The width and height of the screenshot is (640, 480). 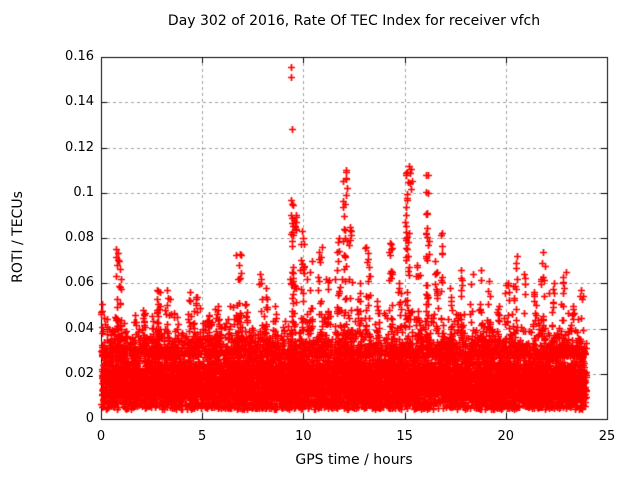 What do you see at coordinates (79, 237) in the screenshot?
I see `y-tick-label: 0.08` at bounding box center [79, 237].